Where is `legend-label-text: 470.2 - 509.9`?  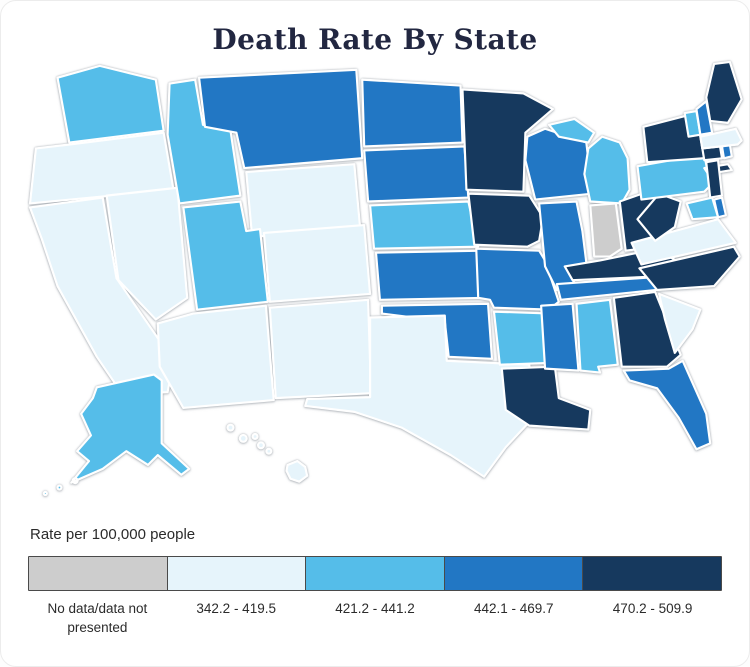 legend-label-text: 470.2 - 509.9 is located at coordinates (652, 608).